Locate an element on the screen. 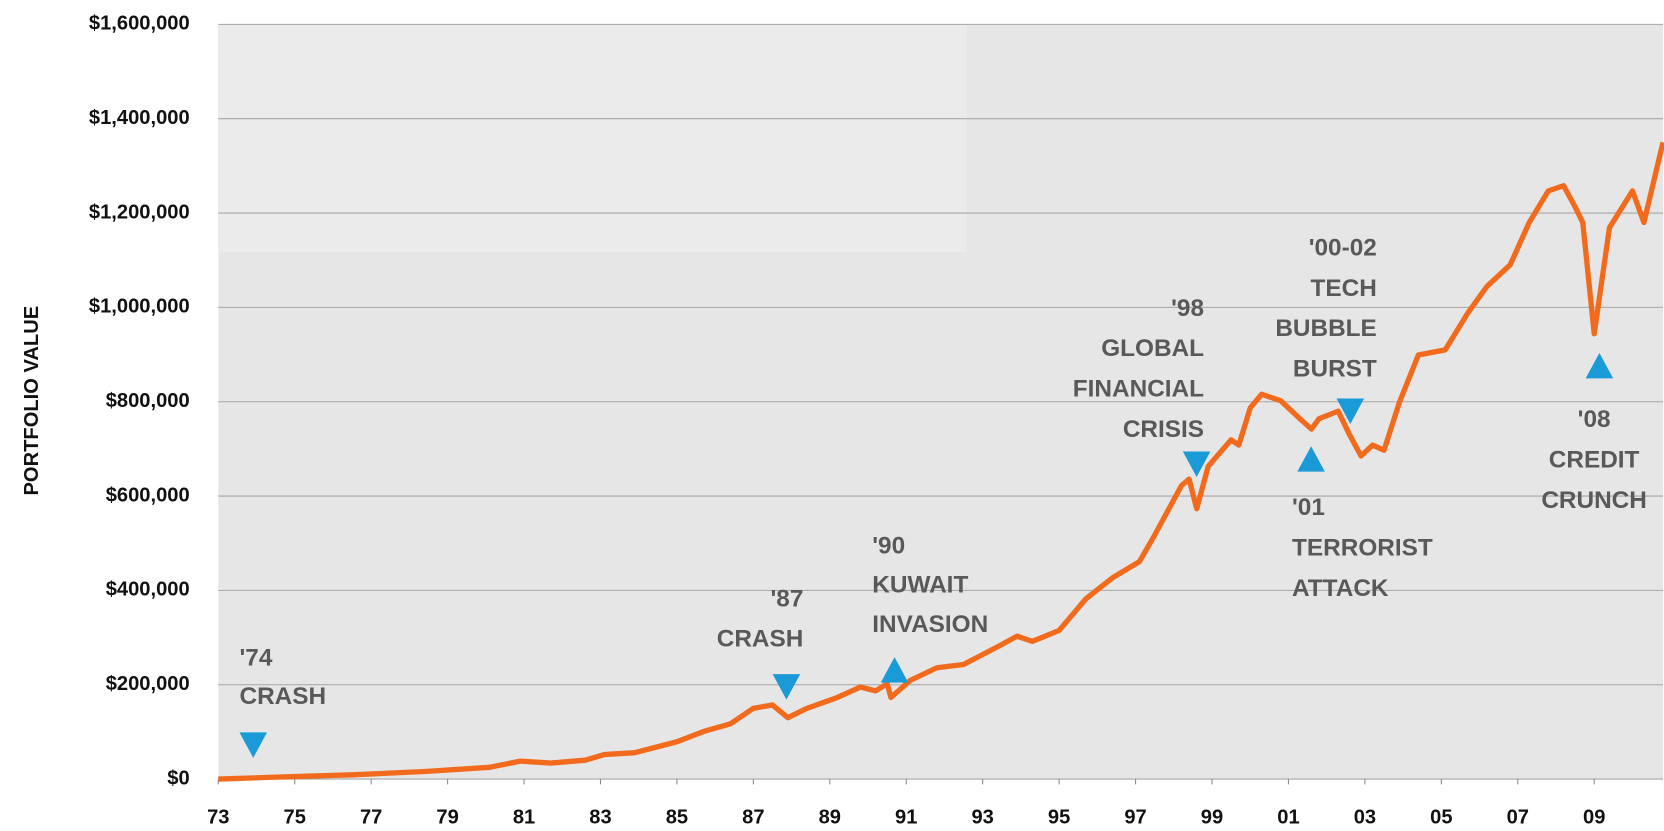  annotation-text: BURST is located at coordinates (1335, 368).